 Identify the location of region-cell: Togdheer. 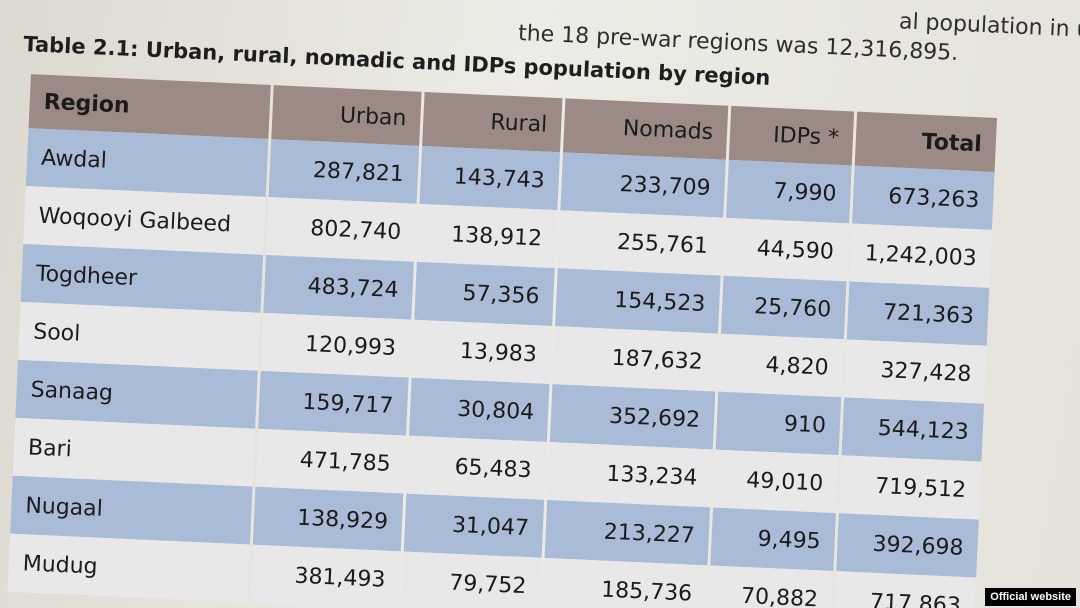
(142, 278).